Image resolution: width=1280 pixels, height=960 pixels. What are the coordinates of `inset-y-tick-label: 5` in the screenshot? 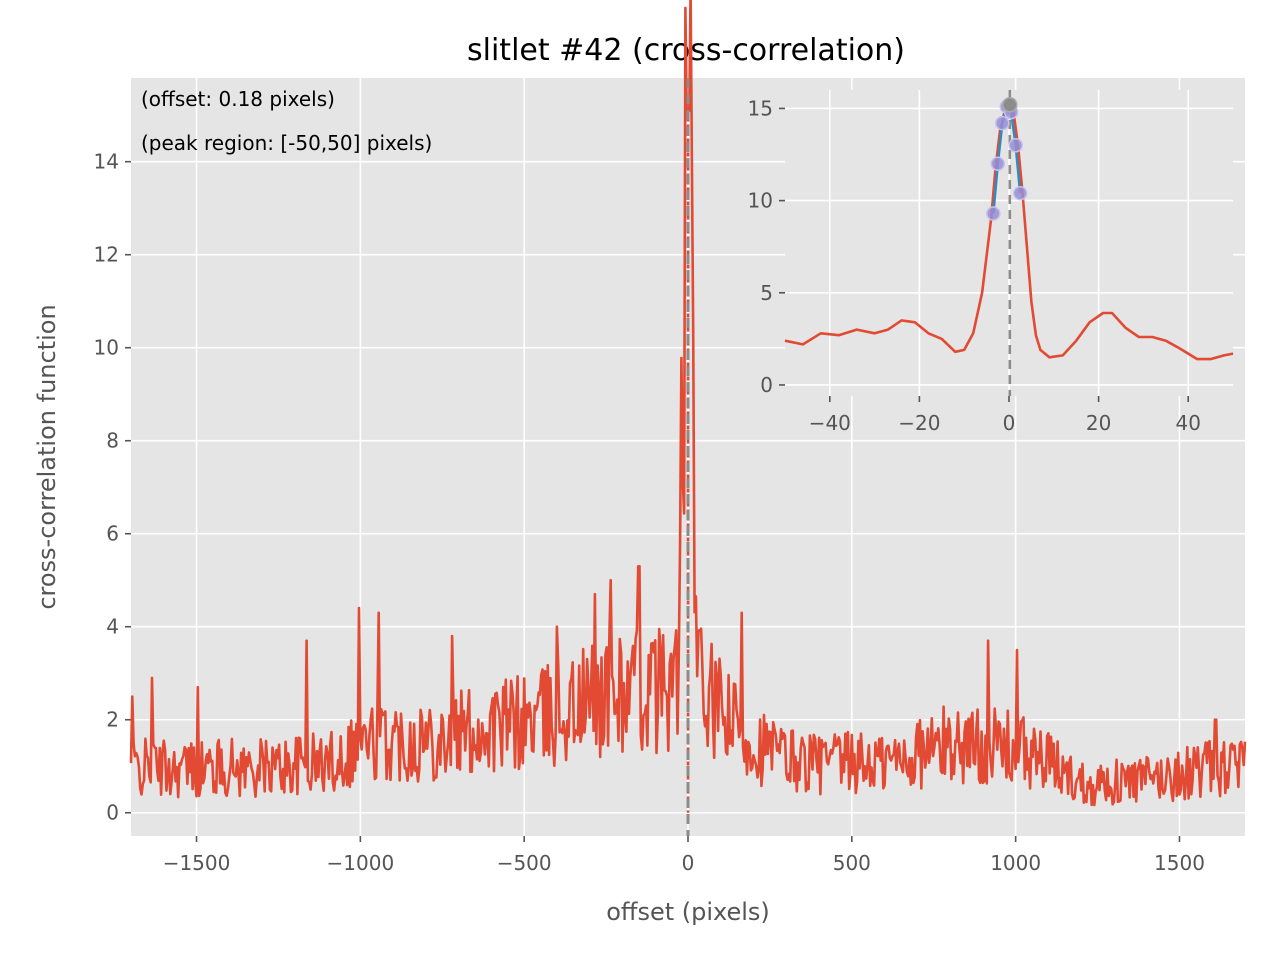 It's located at (766, 293).